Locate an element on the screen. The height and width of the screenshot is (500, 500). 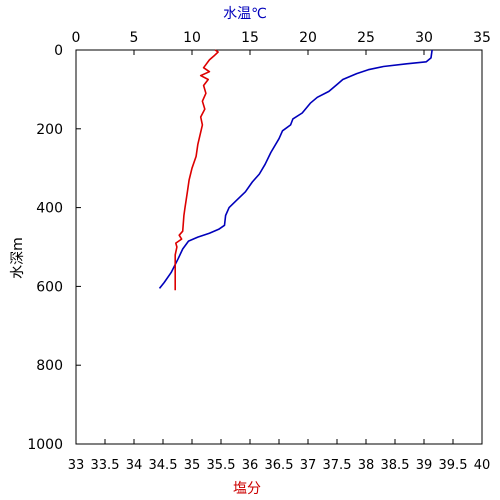
bottom-tick-label: 34 is located at coordinates (134, 465).